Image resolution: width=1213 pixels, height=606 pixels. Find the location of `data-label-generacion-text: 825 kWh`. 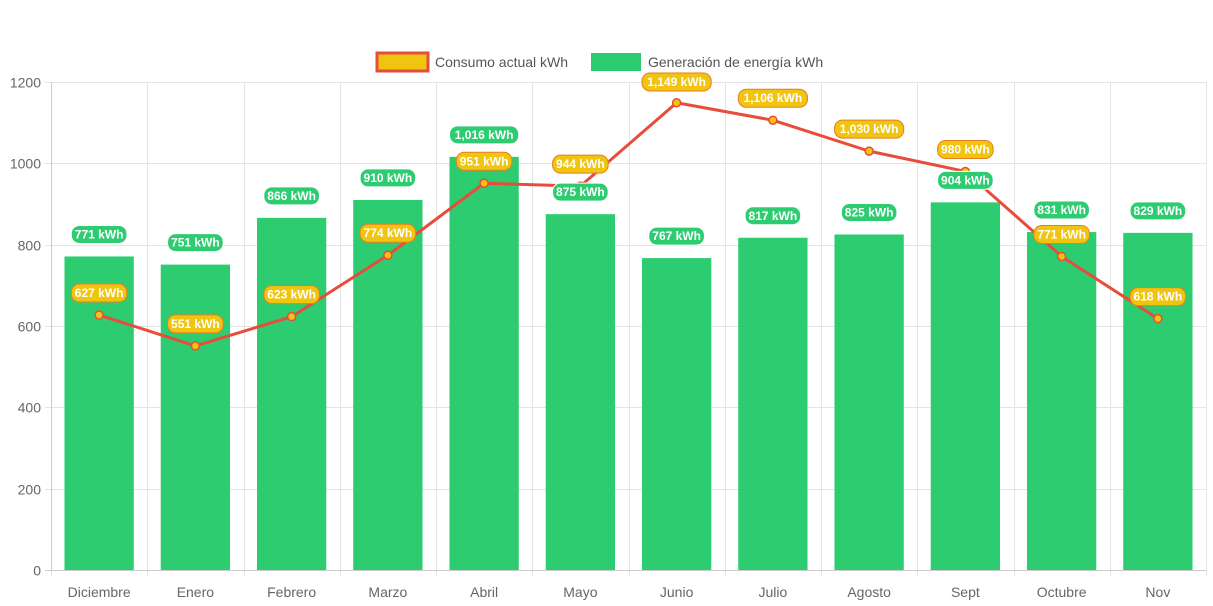

data-label-generacion-text: 825 kWh is located at coordinates (869, 213).